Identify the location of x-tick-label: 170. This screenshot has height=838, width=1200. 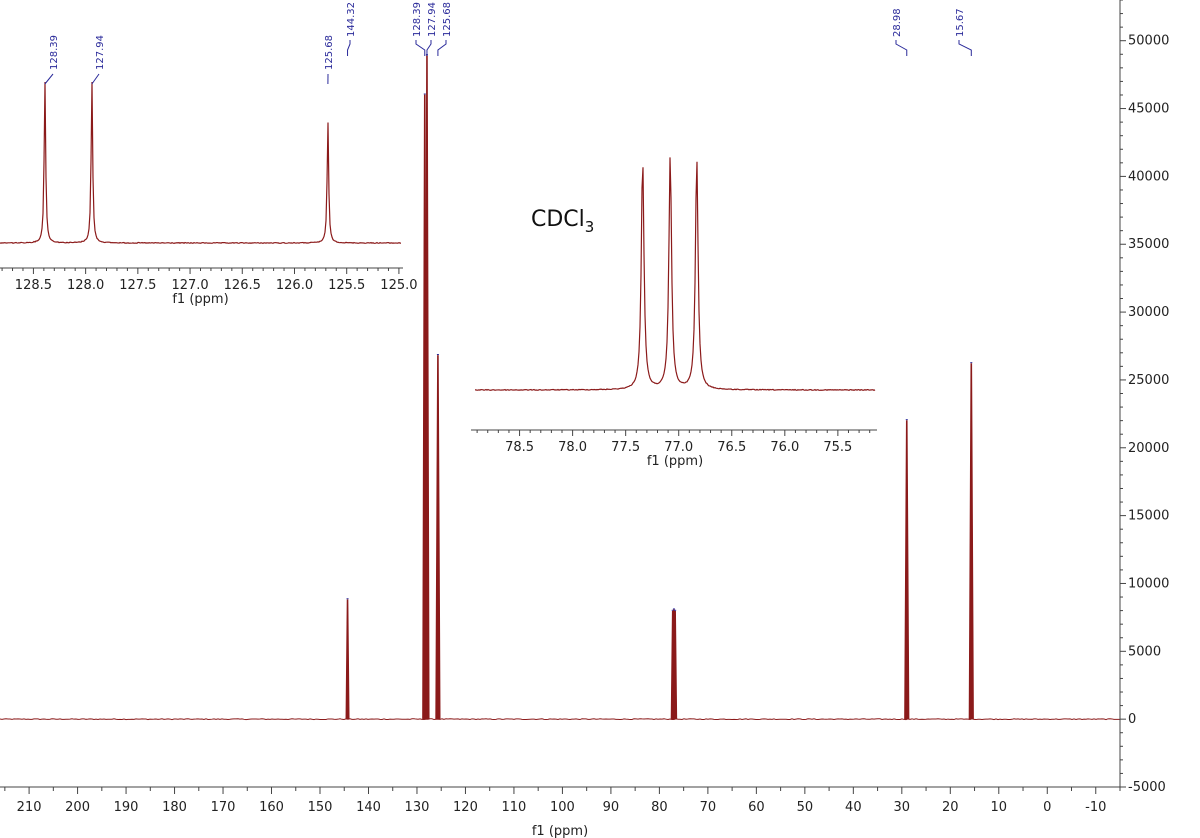
(223, 807).